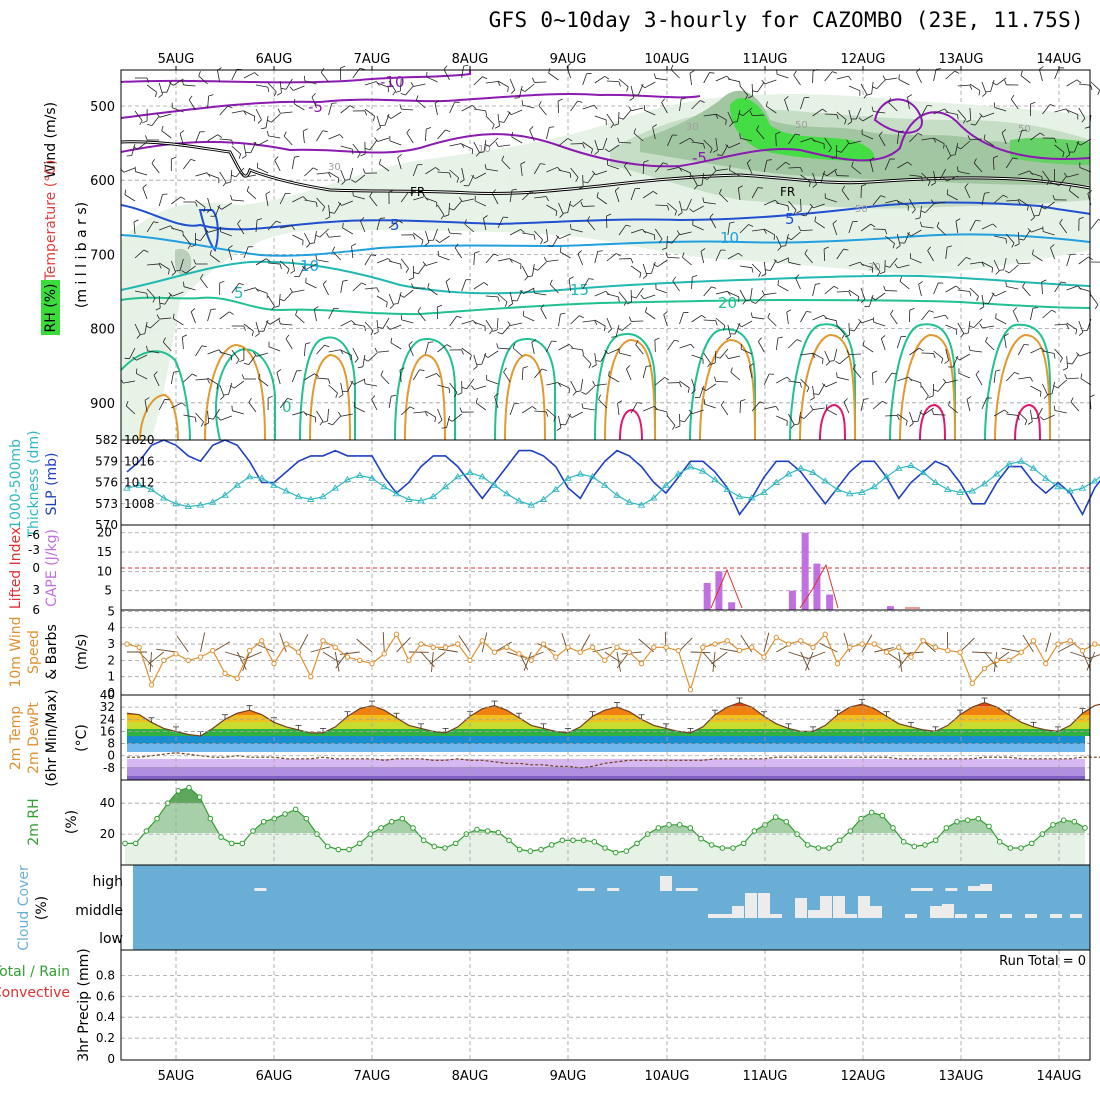  I want to click on high-cloud-bar, so click(691, 889).